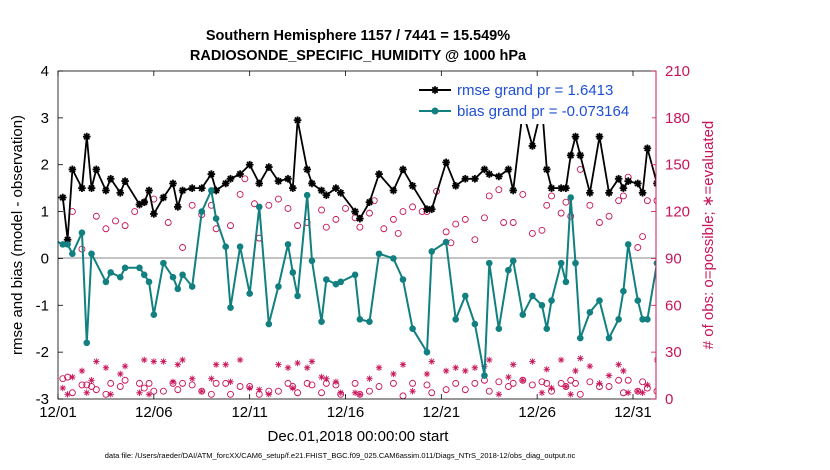 This screenshot has height=470, width=830. What do you see at coordinates (358, 56) in the screenshot?
I see `chart-title-line2: RADIOSONDE_SPECIFIC_HUMIDITY @ 1000 hPa` at bounding box center [358, 56].